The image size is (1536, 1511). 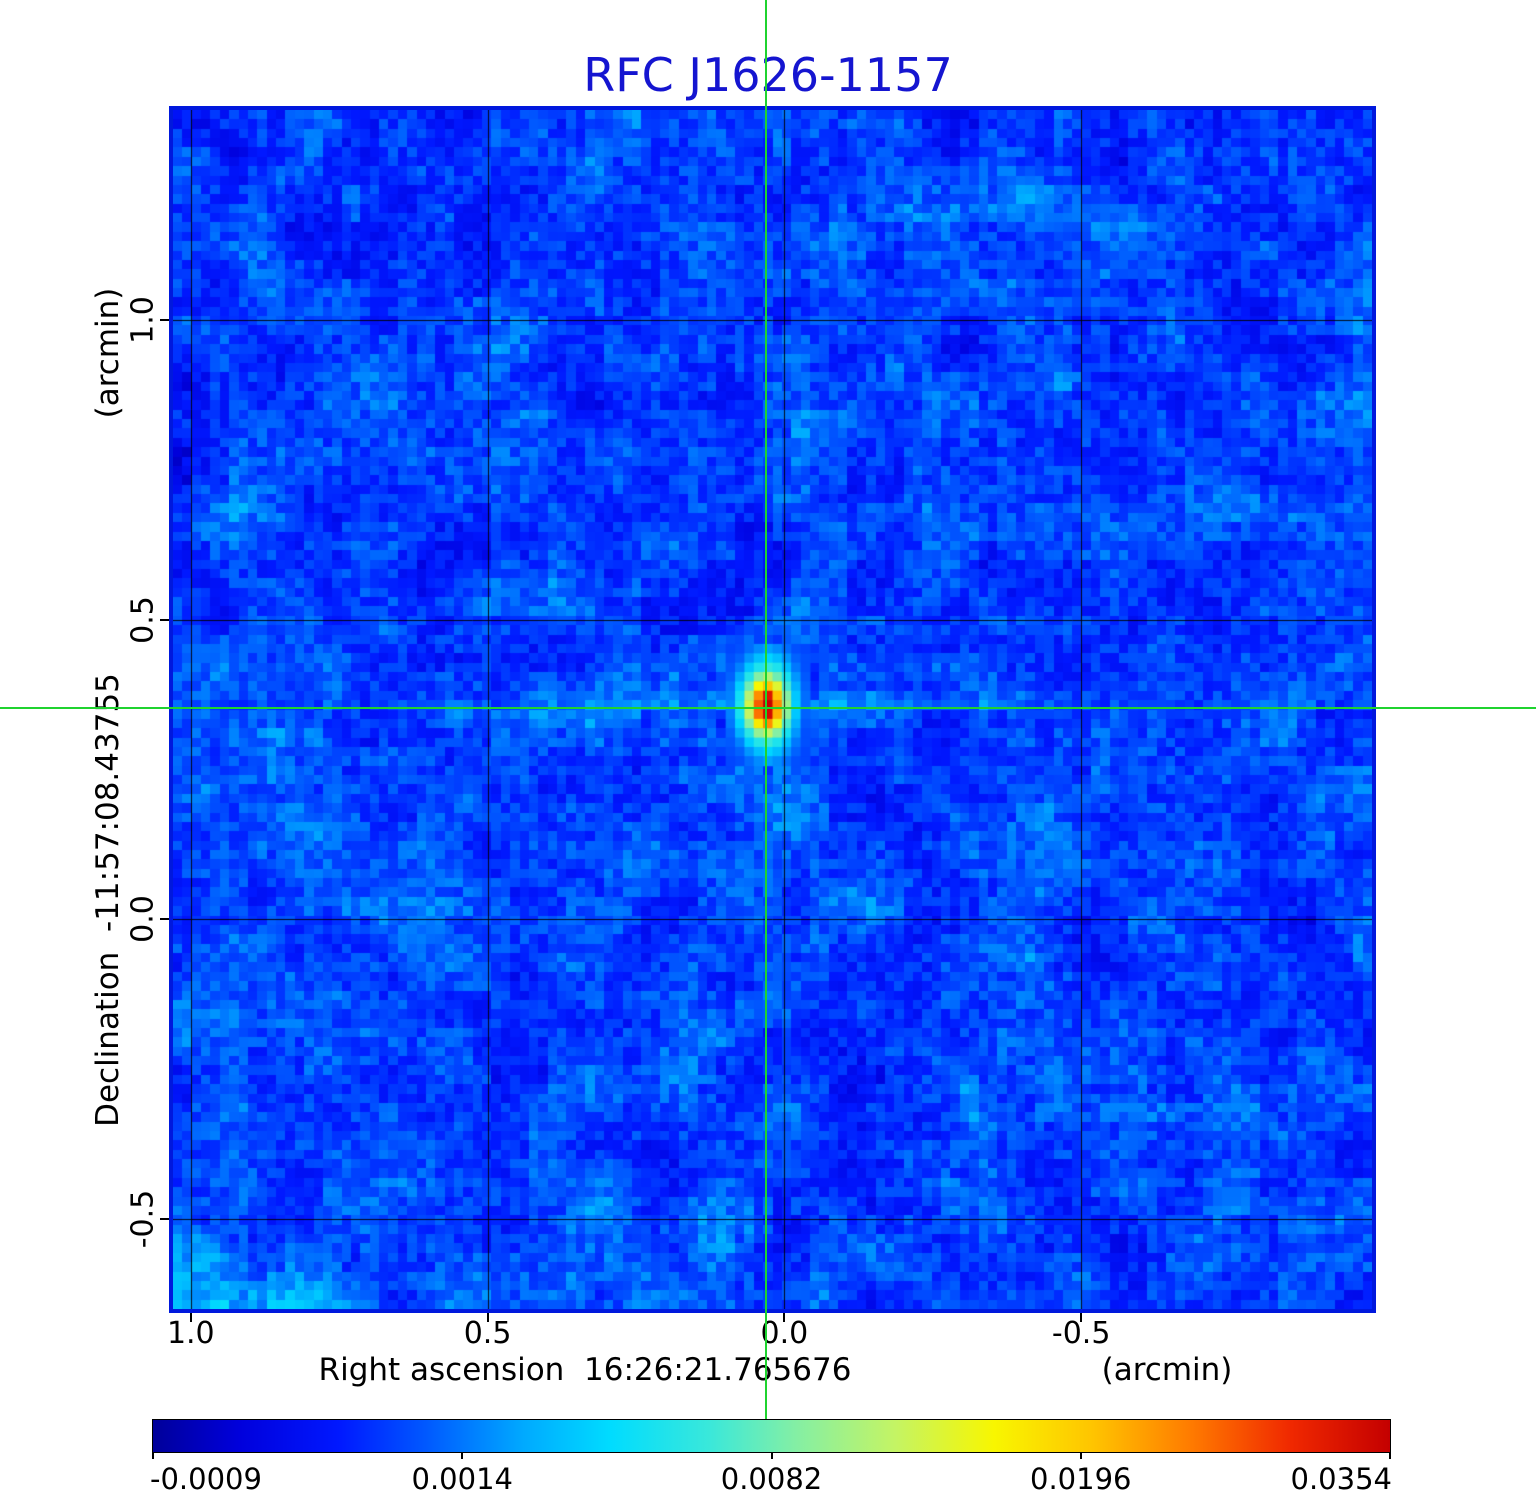 I want to click on crosshair-vertical, so click(x=765, y=709).